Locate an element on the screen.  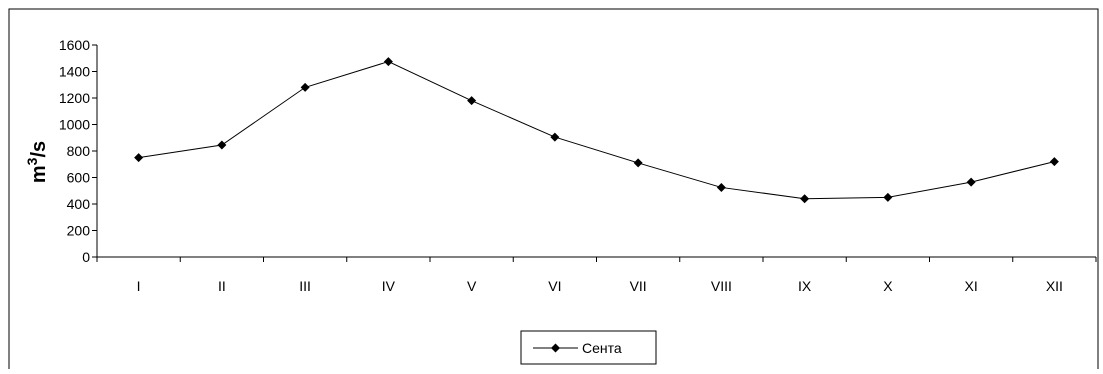
legend: Сента is located at coordinates (588, 347).